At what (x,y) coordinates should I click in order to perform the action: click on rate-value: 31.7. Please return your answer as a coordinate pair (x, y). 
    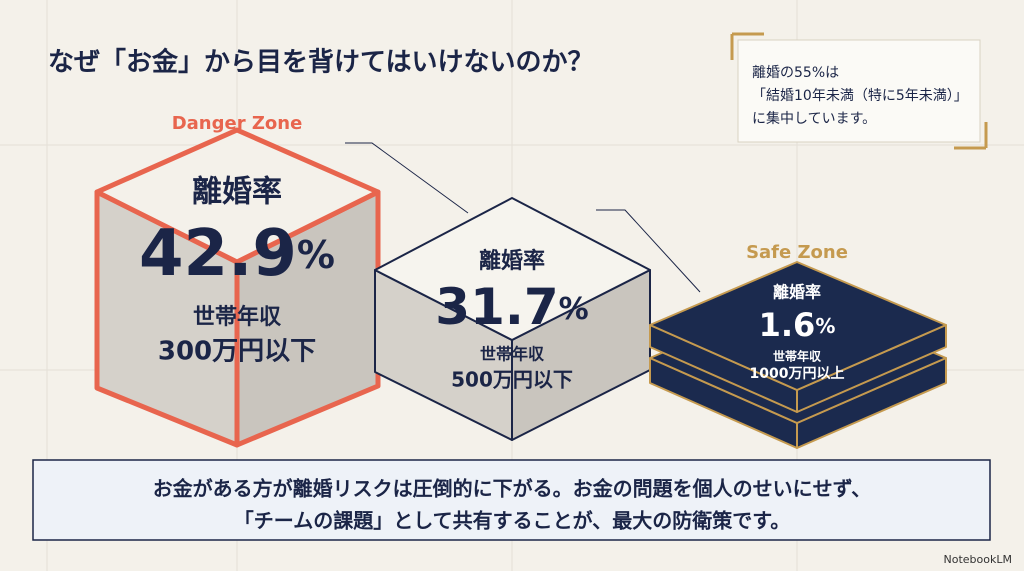
    Looking at the image, I should click on (496, 307).